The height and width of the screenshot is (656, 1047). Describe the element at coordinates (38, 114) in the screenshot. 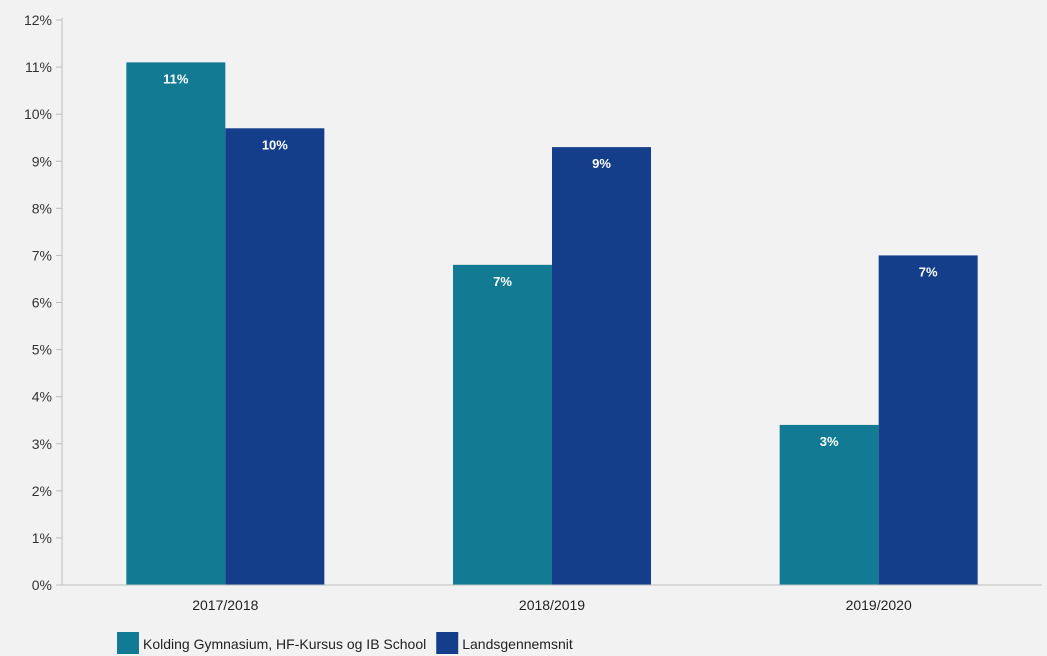

I see `y-tick-label: 10%` at that location.